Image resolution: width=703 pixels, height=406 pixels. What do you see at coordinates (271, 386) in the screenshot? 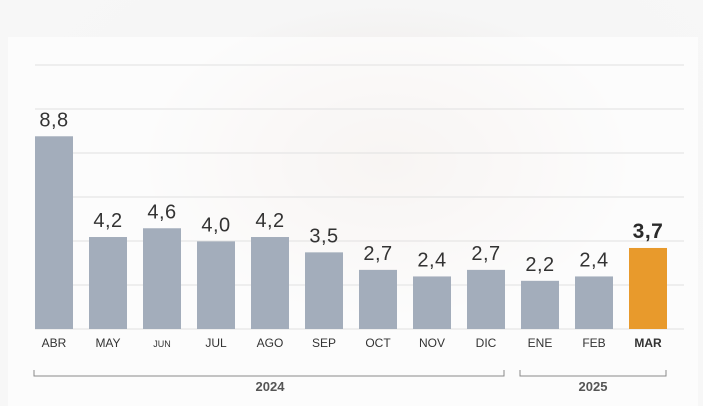
I see `year-label-2024: 2024` at bounding box center [271, 386].